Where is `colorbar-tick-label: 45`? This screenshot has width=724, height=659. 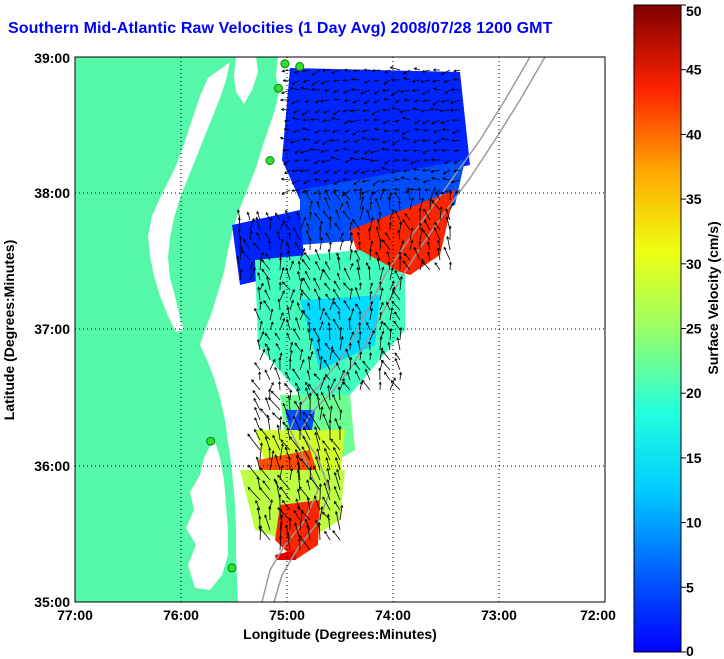 colorbar-tick-label: 45 is located at coordinates (694, 70).